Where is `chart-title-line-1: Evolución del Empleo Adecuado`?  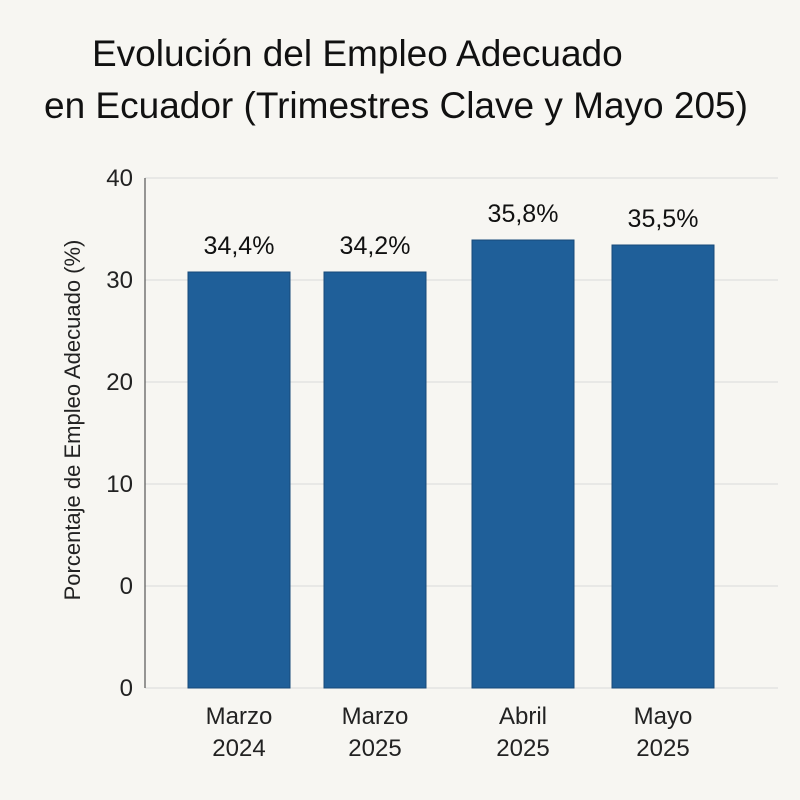
chart-title-line-1: Evolución del Empleo Adecuado is located at coordinates (357, 53).